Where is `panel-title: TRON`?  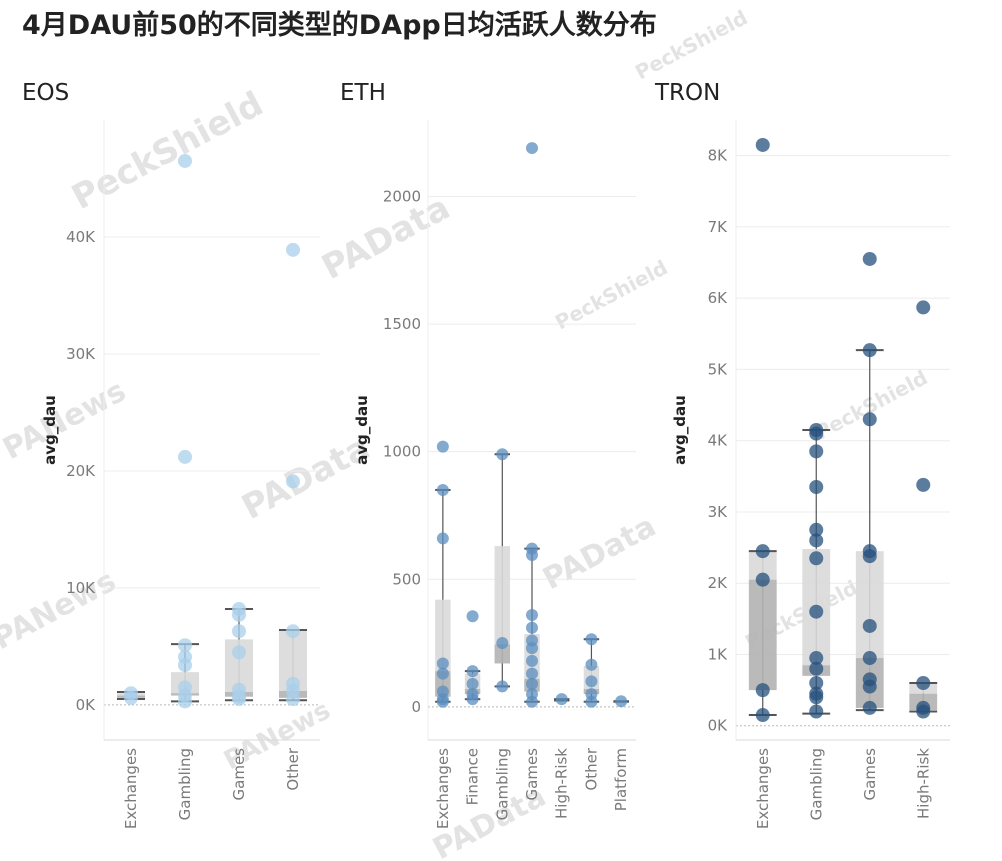 panel-title: TRON is located at coordinates (687, 93).